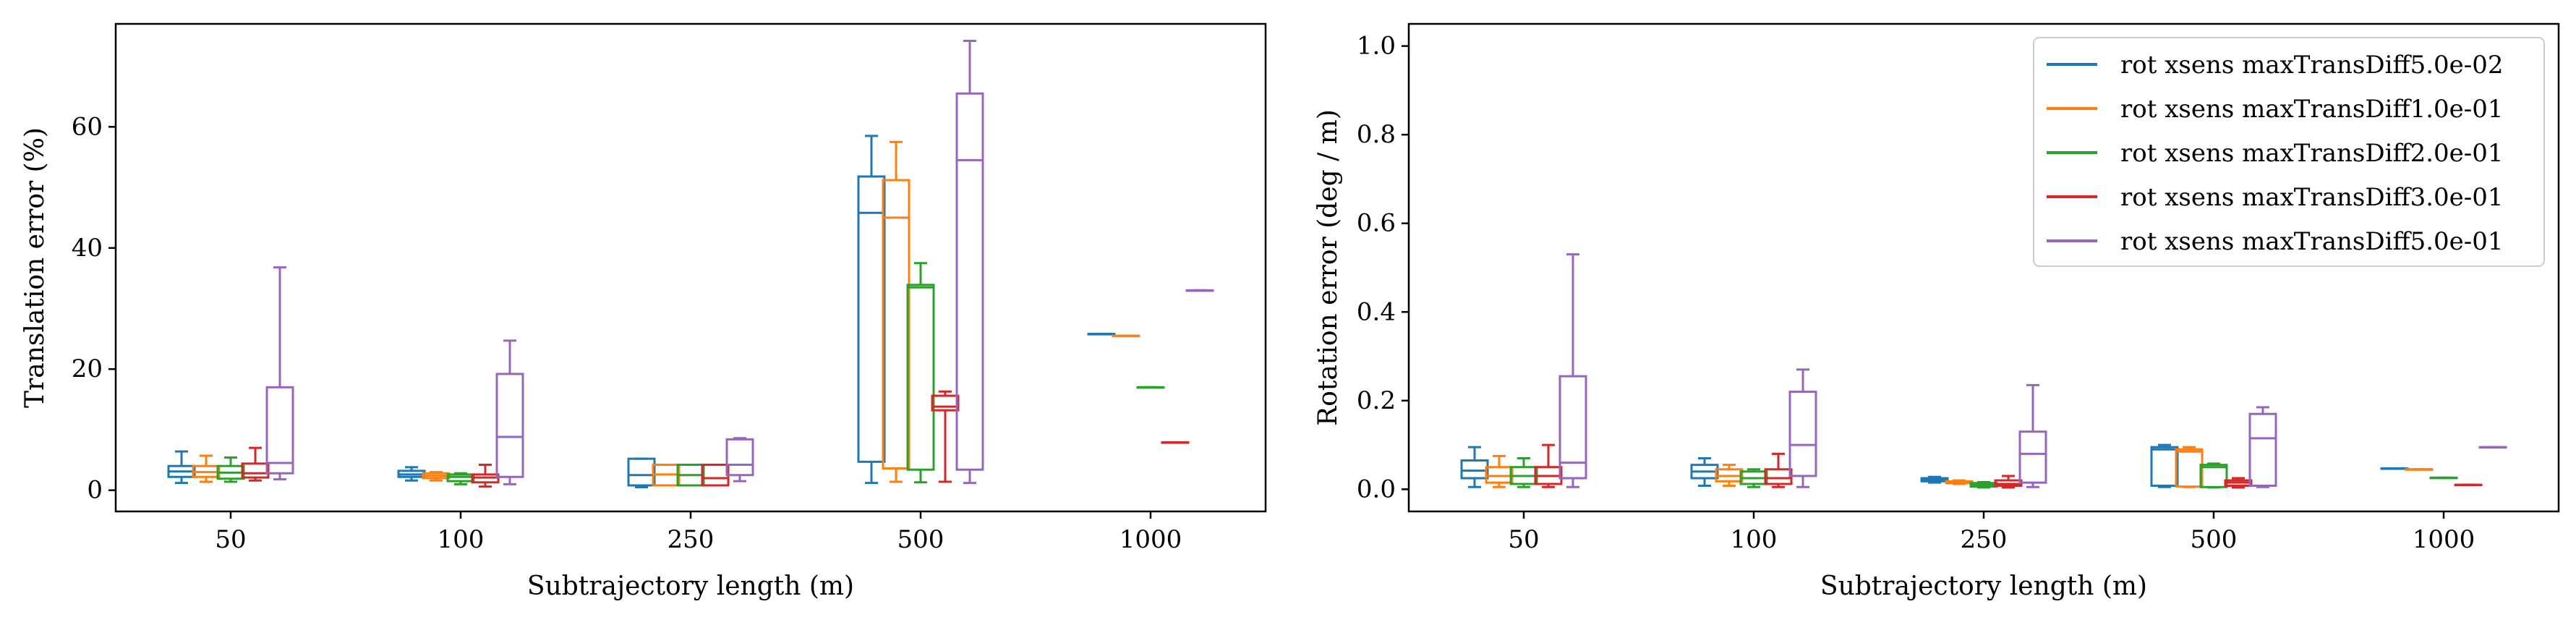 The width and height of the screenshot is (2576, 625). I want to click on y-tick-label-1: 0.0, so click(1376, 489).